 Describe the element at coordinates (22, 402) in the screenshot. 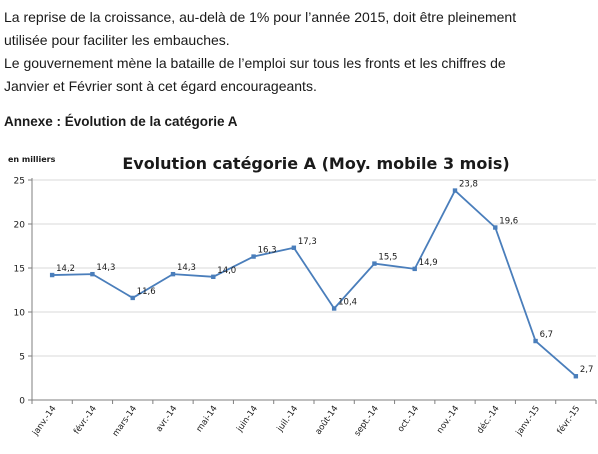

I see `y-tick-label: 0` at that location.